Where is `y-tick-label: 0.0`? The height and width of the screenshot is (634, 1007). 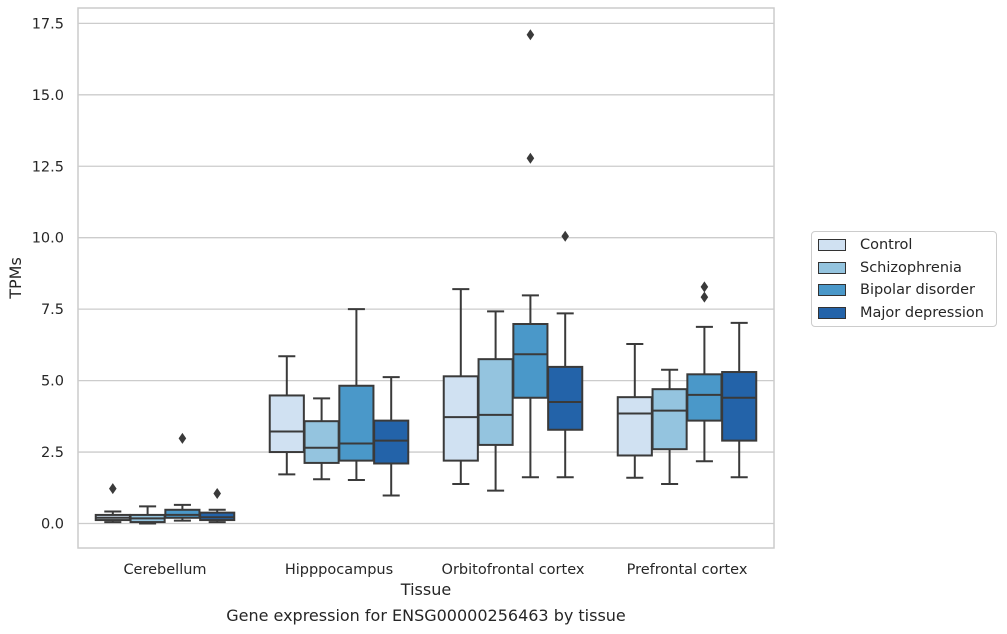 y-tick-label: 0.0 is located at coordinates (52, 525).